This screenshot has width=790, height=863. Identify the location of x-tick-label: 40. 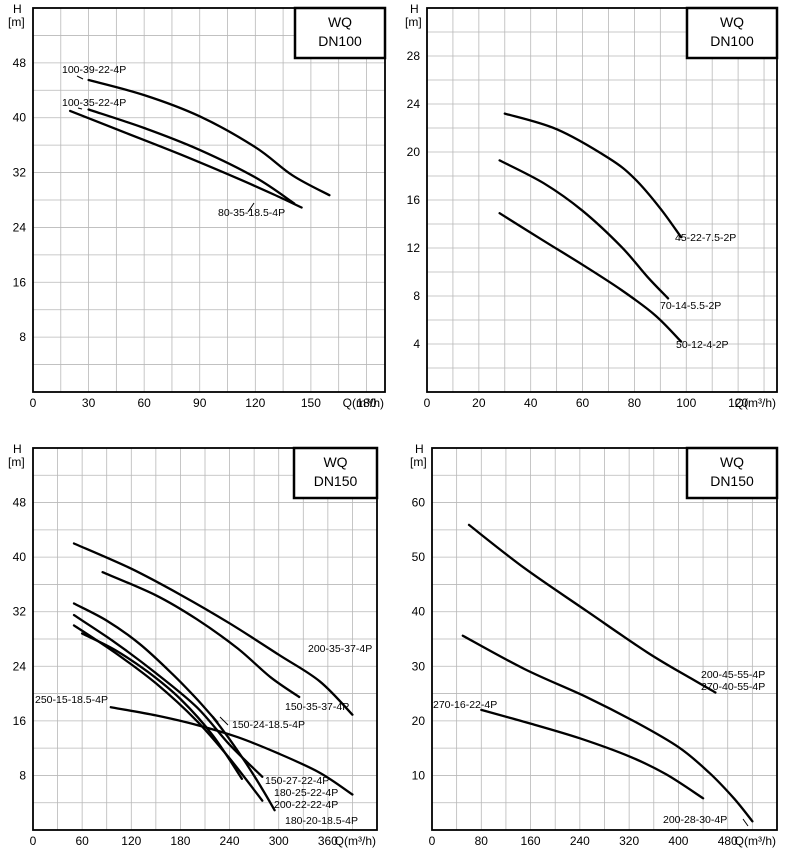
(531, 403).